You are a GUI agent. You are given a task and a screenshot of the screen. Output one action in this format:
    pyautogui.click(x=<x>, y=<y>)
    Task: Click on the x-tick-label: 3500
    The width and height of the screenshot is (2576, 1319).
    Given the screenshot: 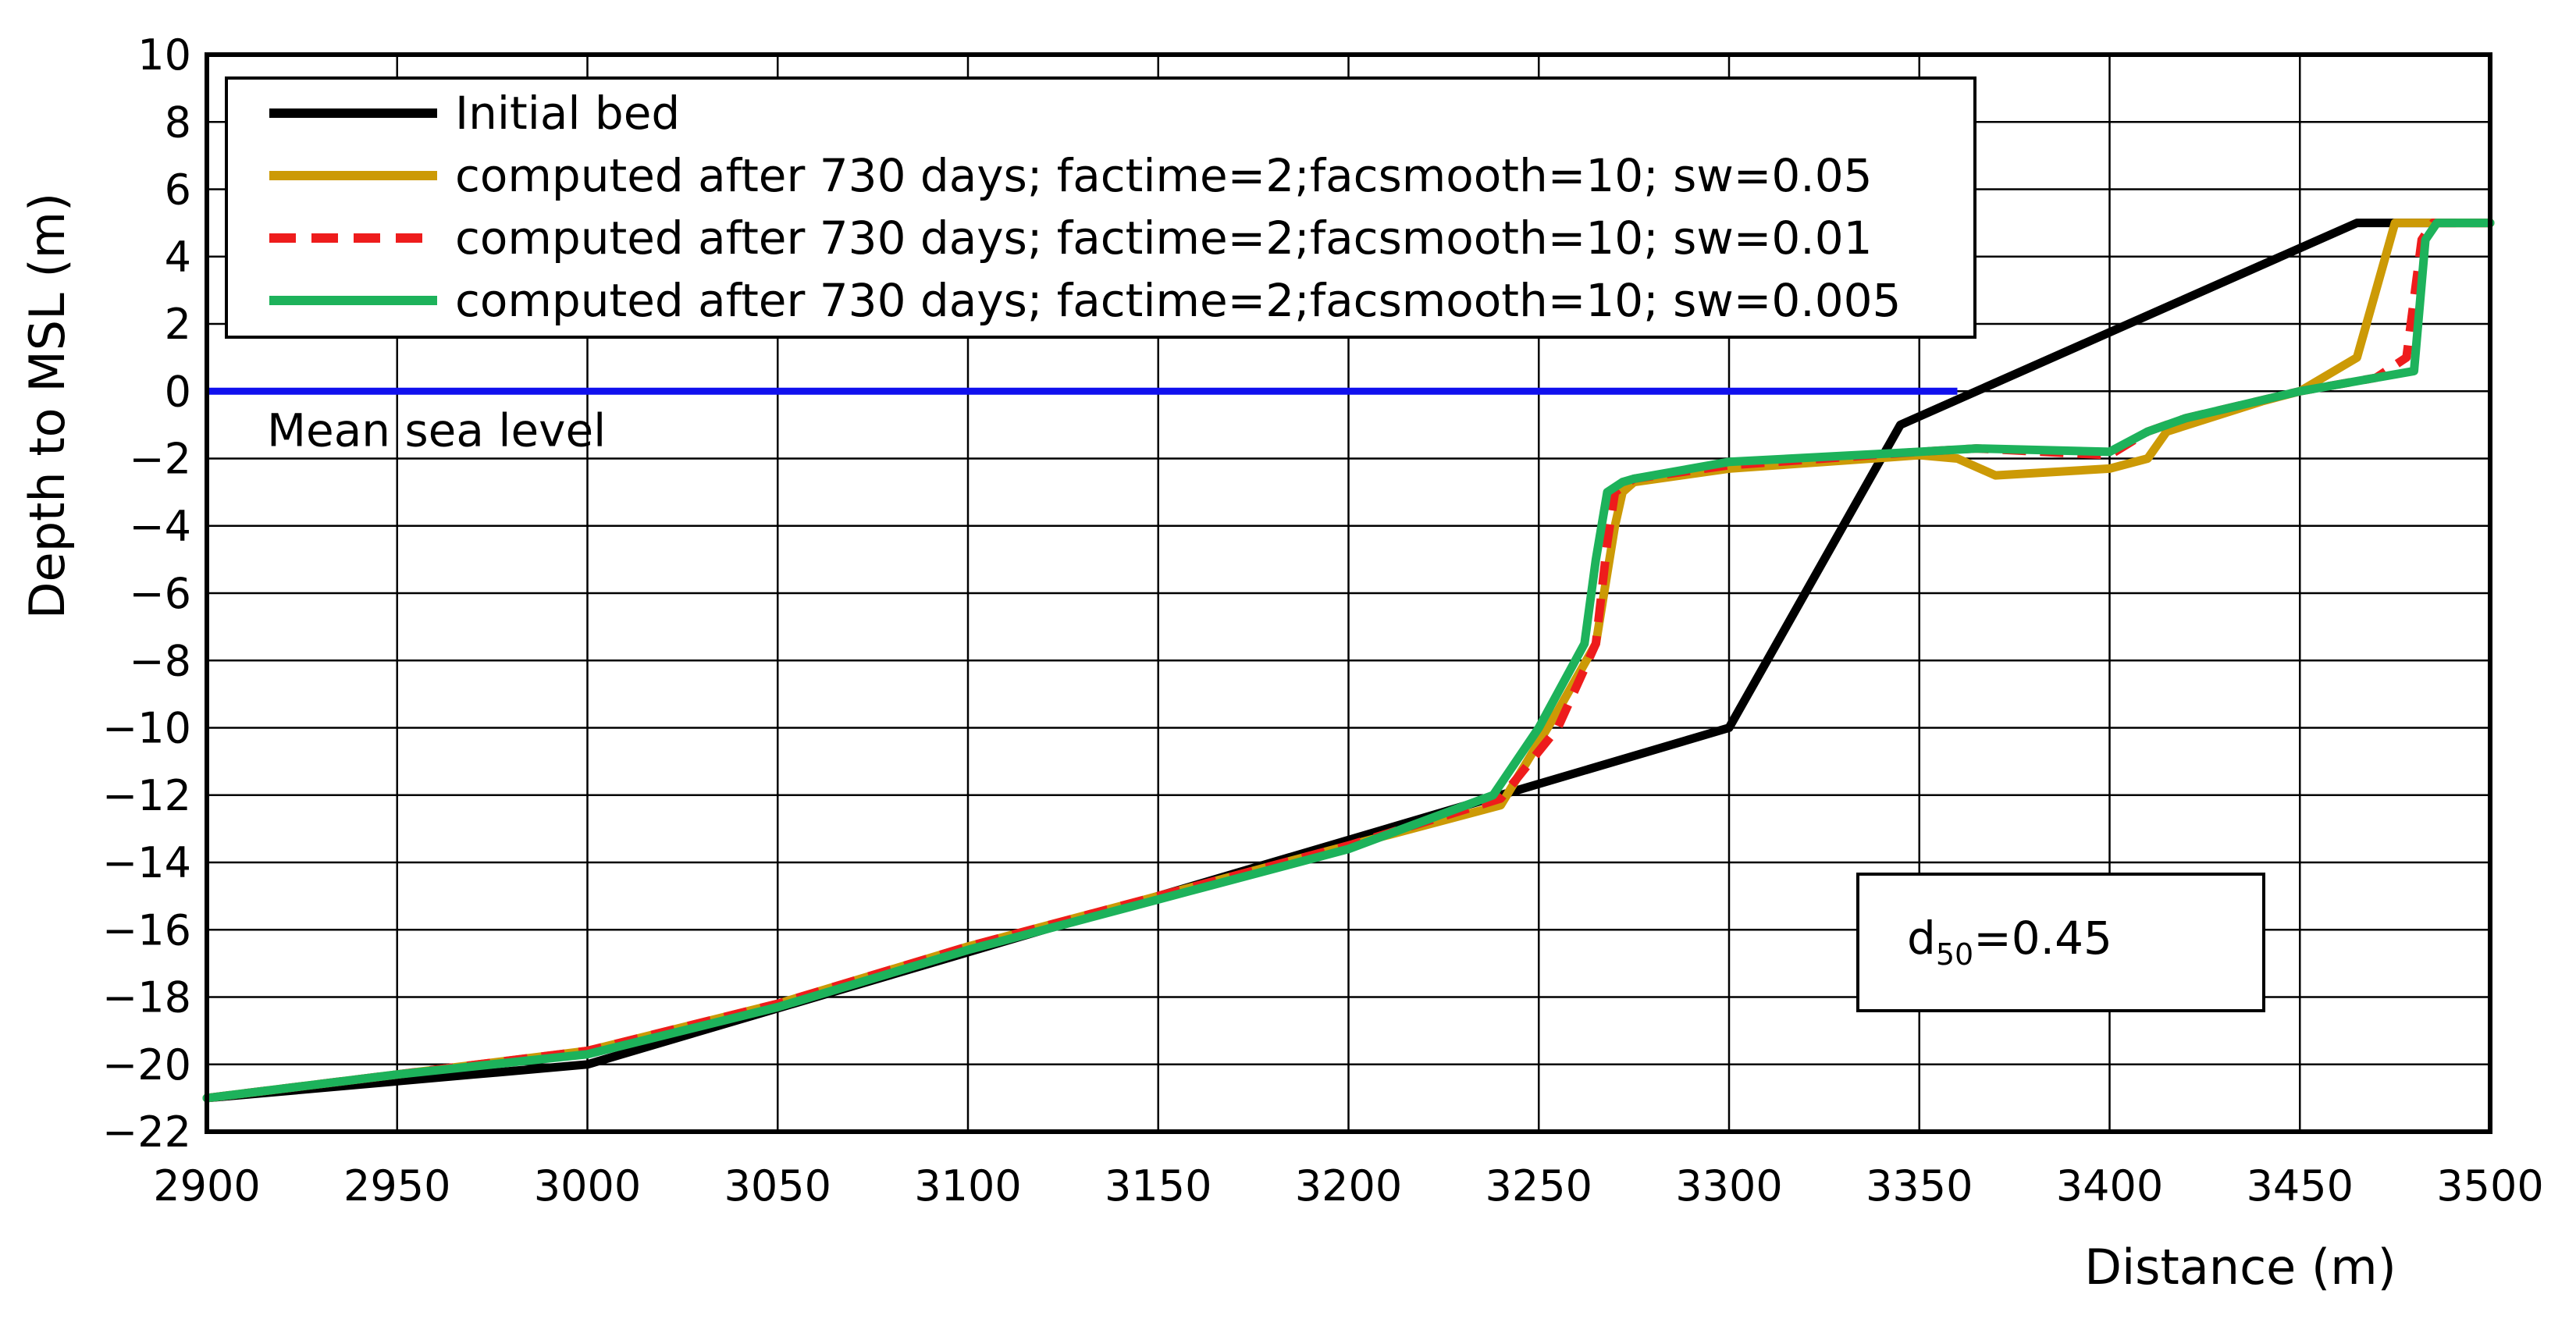 What is the action you would take?
    pyautogui.click(x=2489, y=1186)
    